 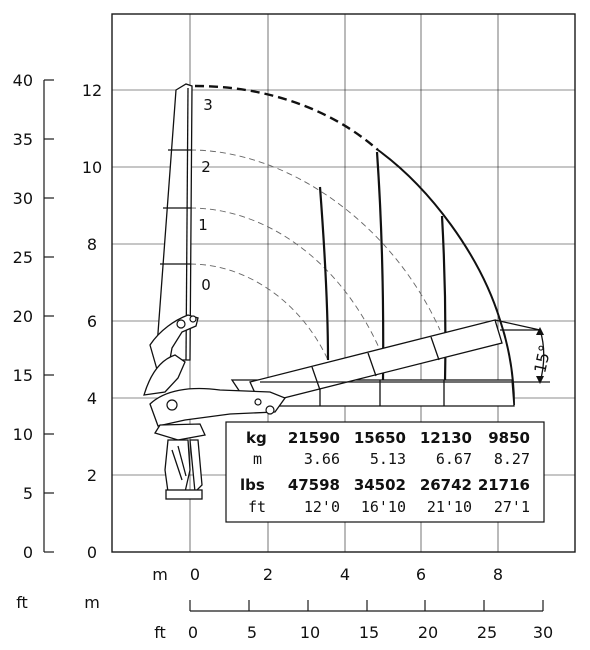 I want to click on crane-base, so click(x=215, y=407).